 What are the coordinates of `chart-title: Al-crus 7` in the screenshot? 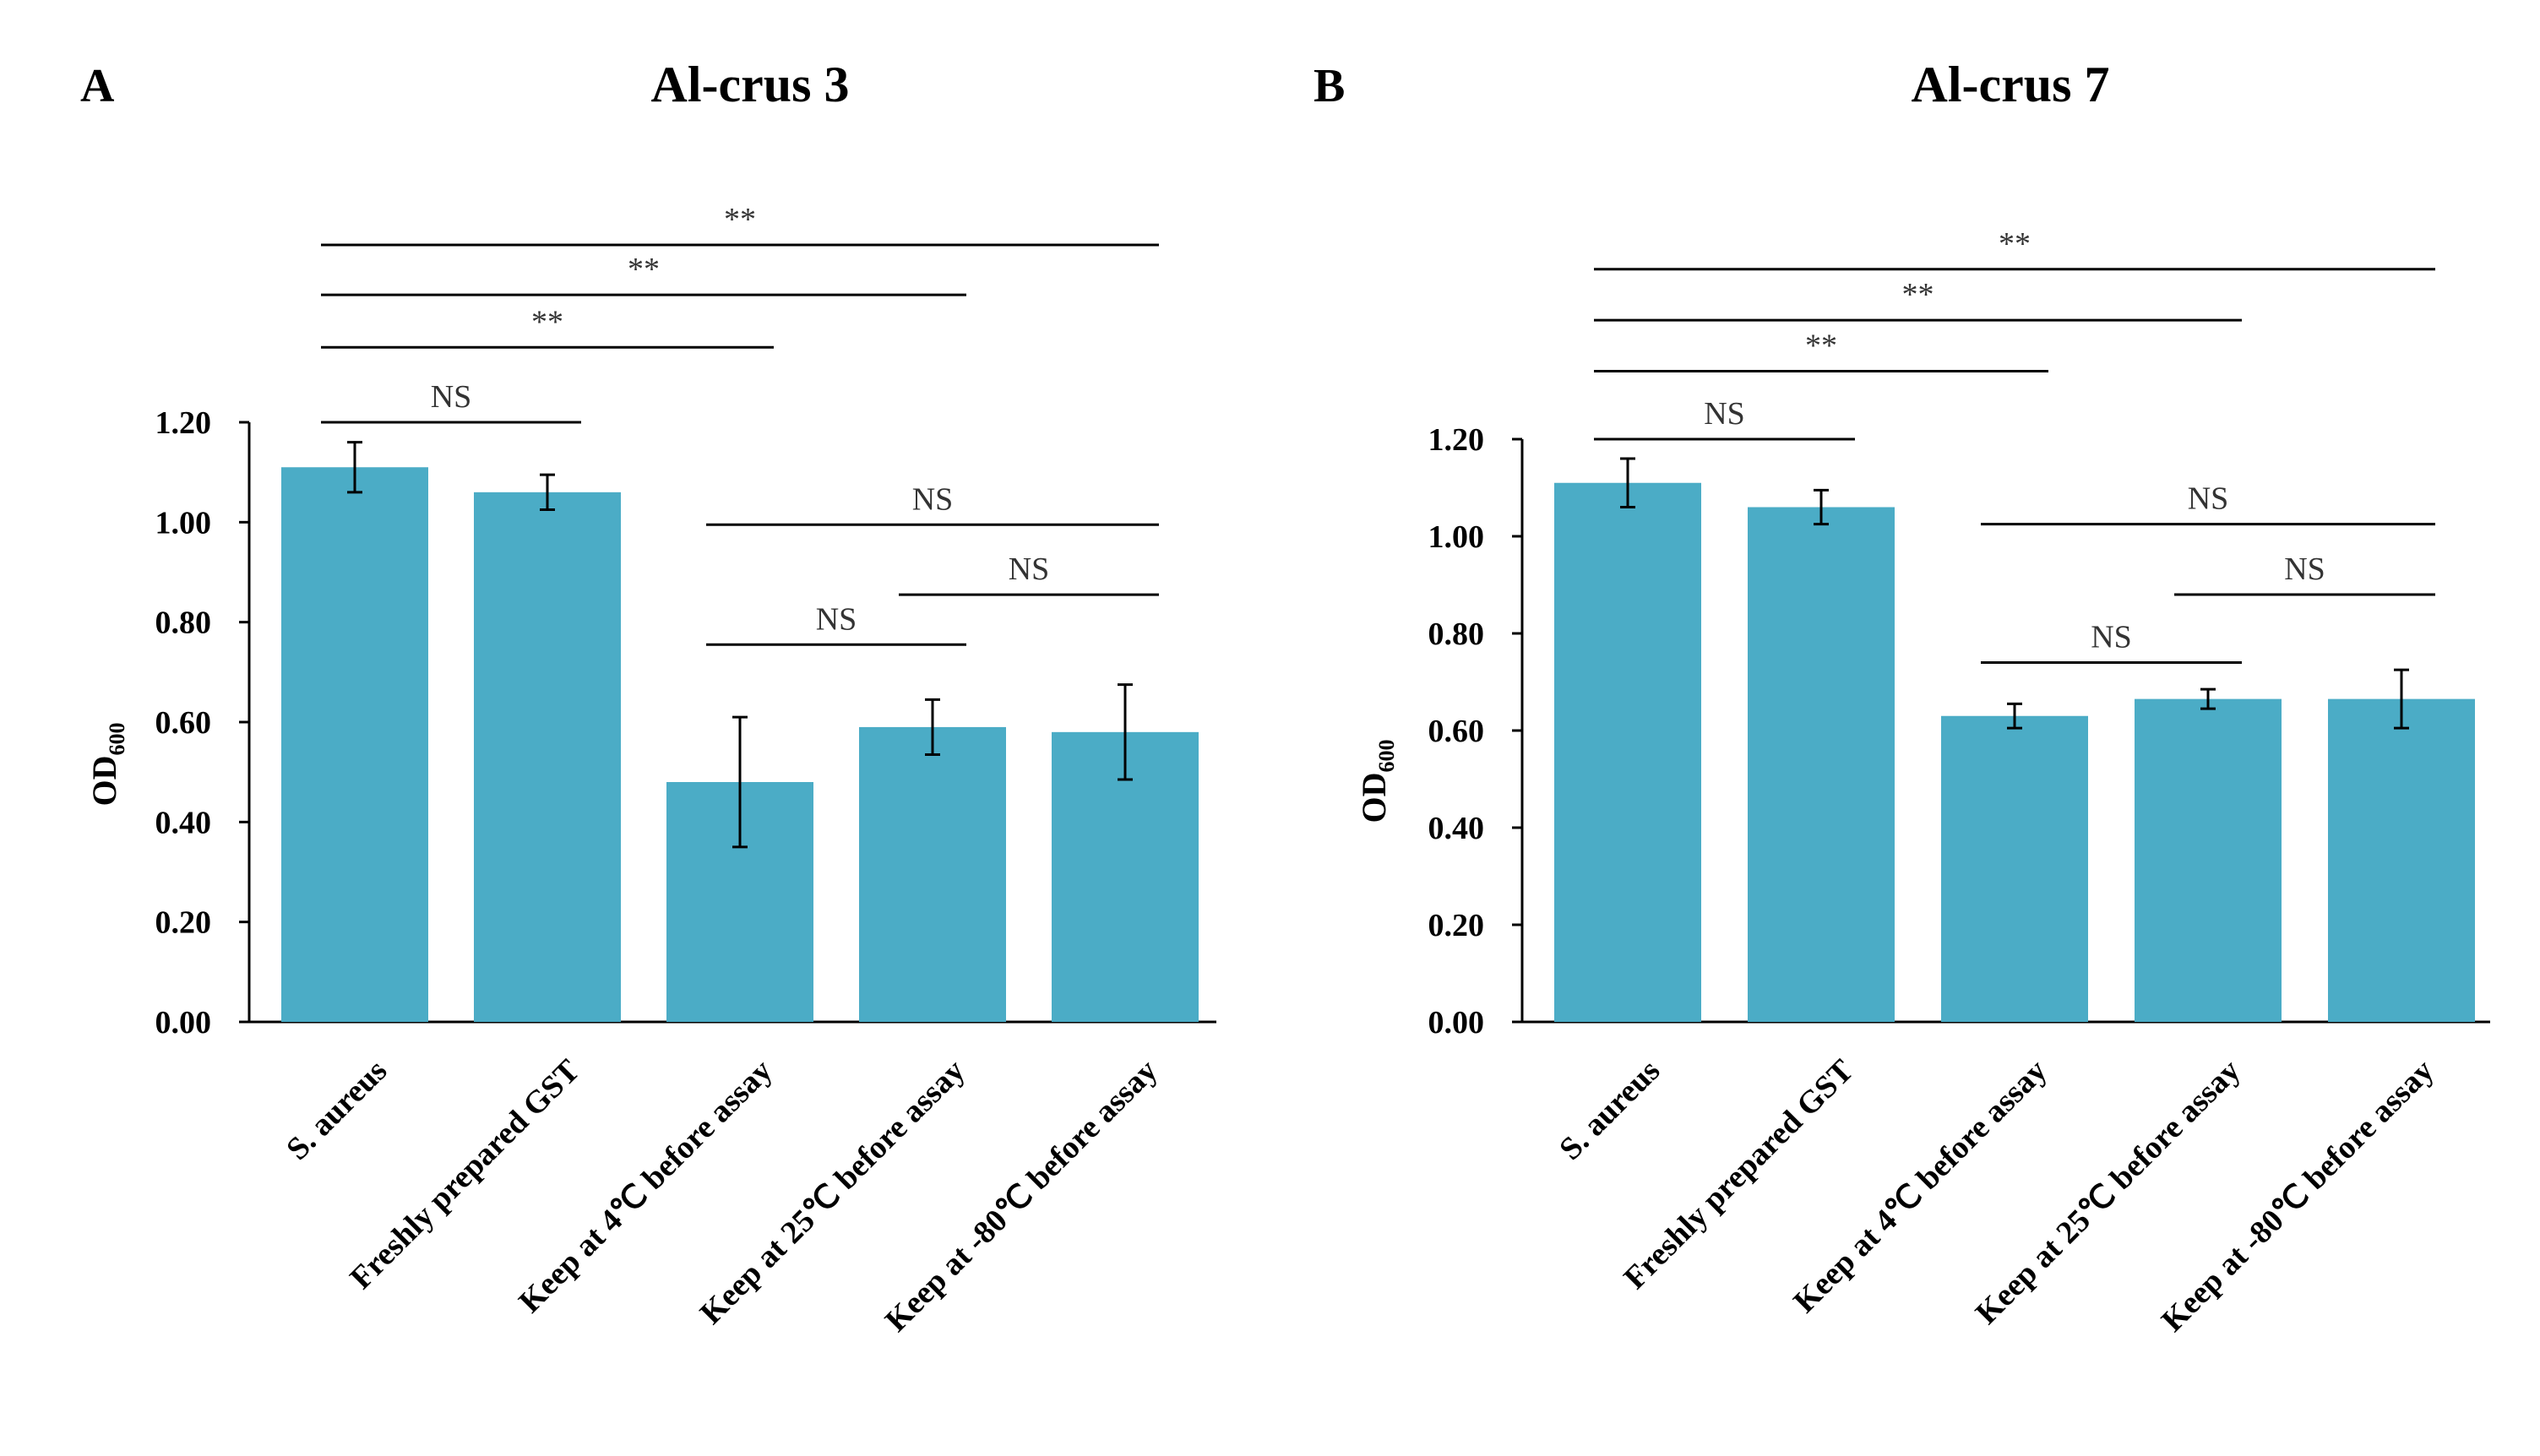 It's located at (2011, 84).